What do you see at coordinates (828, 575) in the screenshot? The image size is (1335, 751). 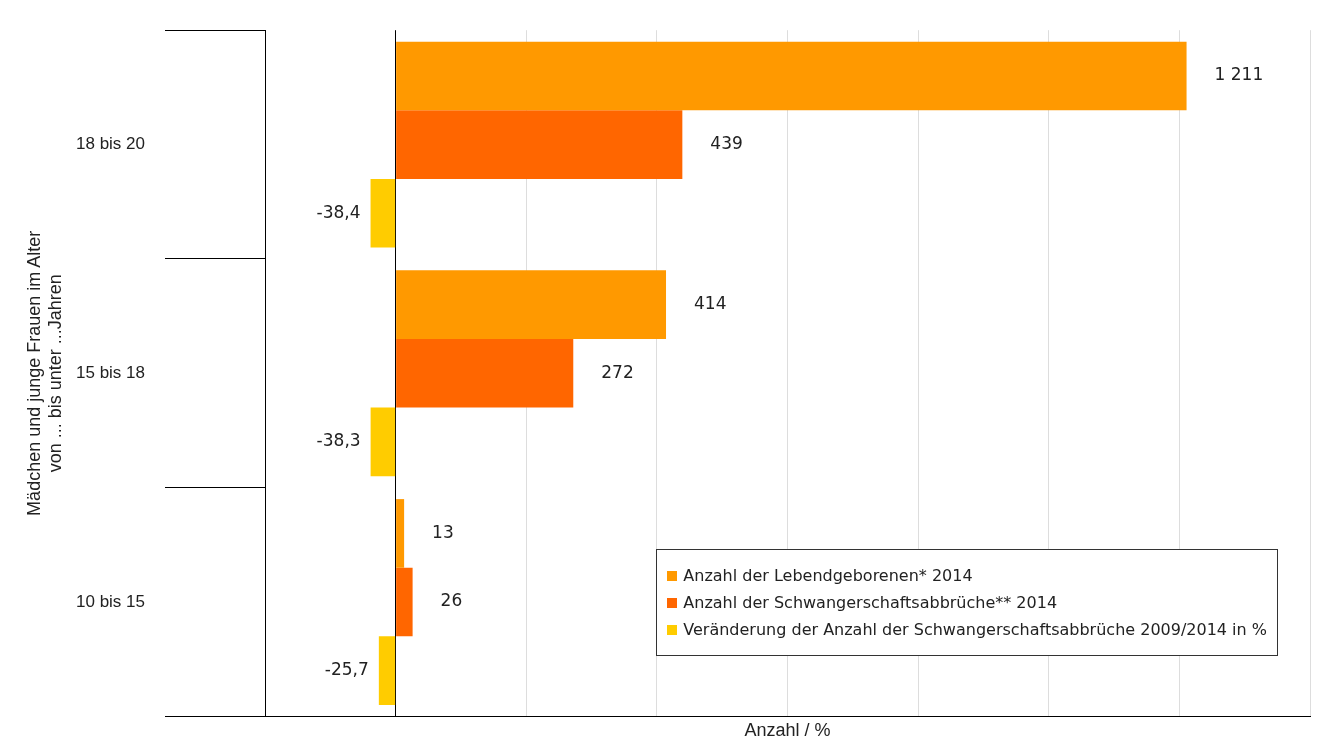 I see `legend-label: Anzahl der Lebendgeborenen* 2014` at bounding box center [828, 575].